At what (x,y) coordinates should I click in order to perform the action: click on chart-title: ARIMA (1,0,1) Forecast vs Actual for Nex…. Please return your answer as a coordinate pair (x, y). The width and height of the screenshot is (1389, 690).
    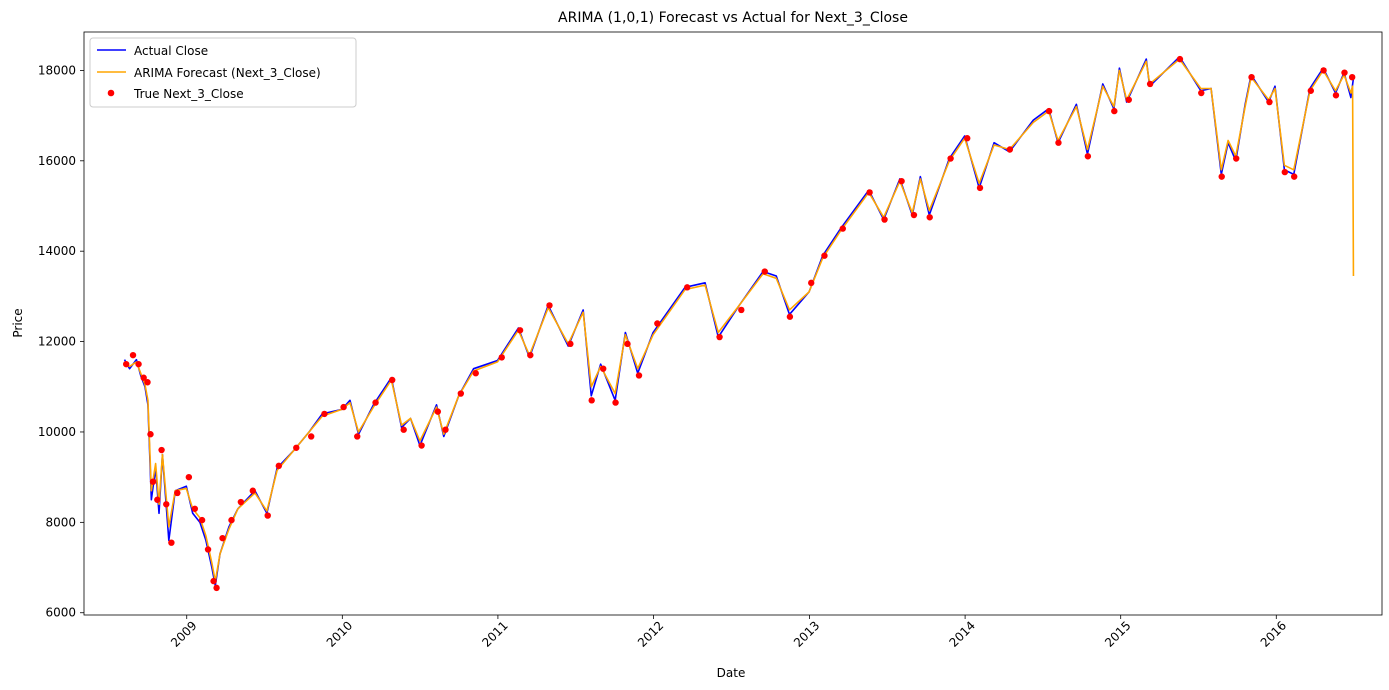
    Looking at the image, I should click on (733, 18).